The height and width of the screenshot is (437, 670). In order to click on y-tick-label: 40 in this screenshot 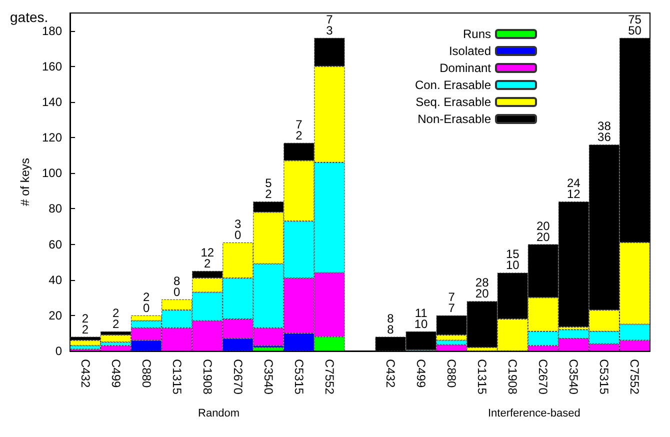, I will do `click(55, 279)`.